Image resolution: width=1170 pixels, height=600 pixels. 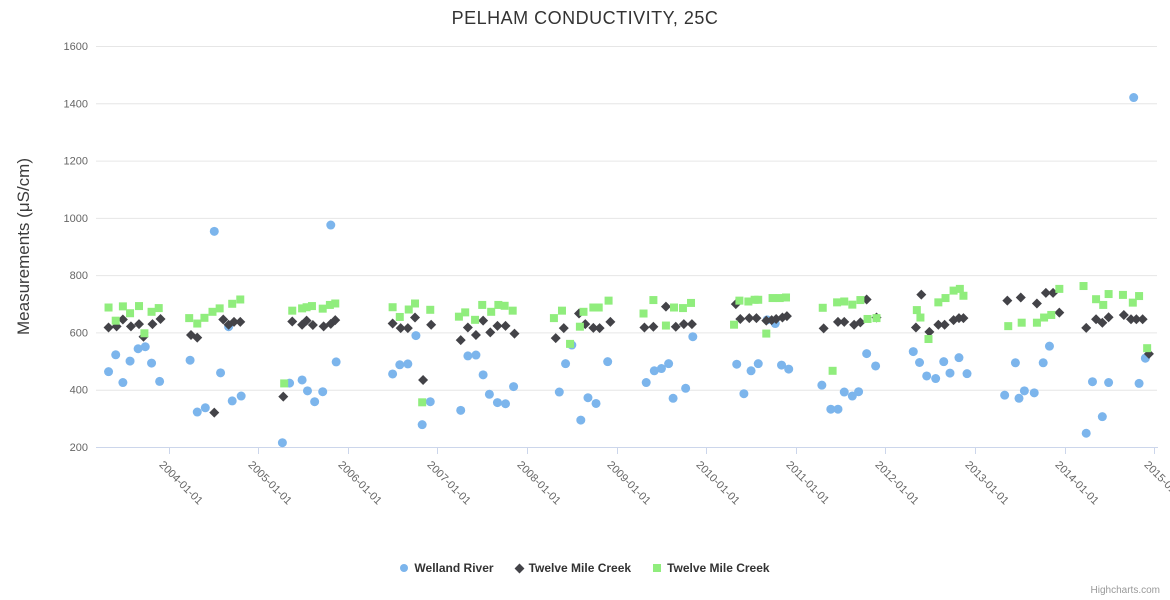 What do you see at coordinates (711, 568) in the screenshot?
I see `legend-item-twelve-mile-creek-2: Twelve Mile Creek` at bounding box center [711, 568].